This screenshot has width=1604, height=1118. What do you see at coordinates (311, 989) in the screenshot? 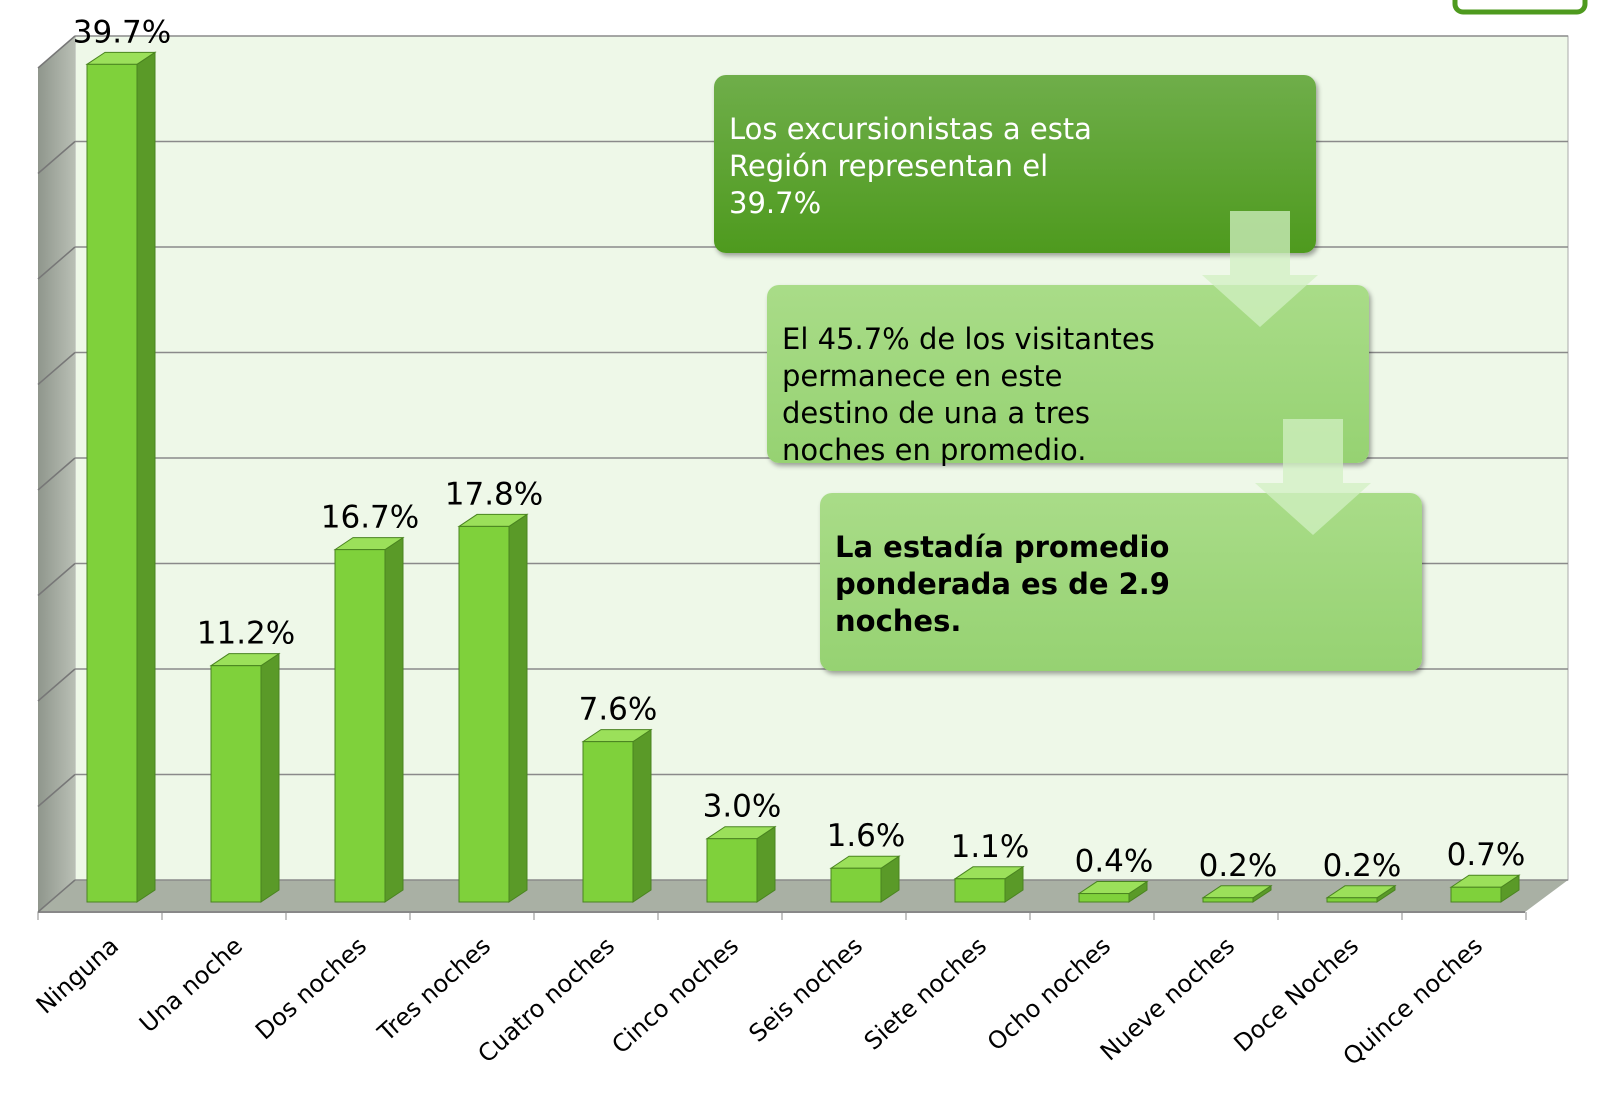
I see `x-tick-label: Dos noches` at bounding box center [311, 989].